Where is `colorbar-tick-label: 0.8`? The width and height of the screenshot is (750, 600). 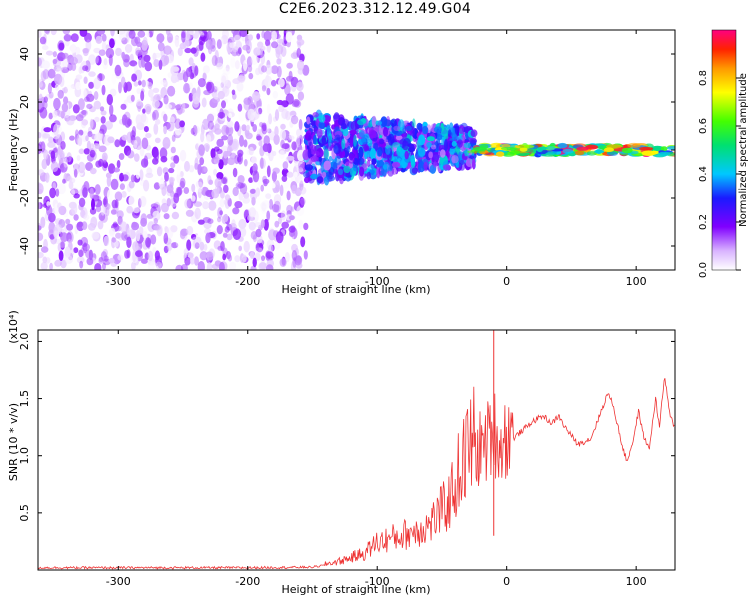
colorbar-tick-label: 0.8 is located at coordinates (703, 78).